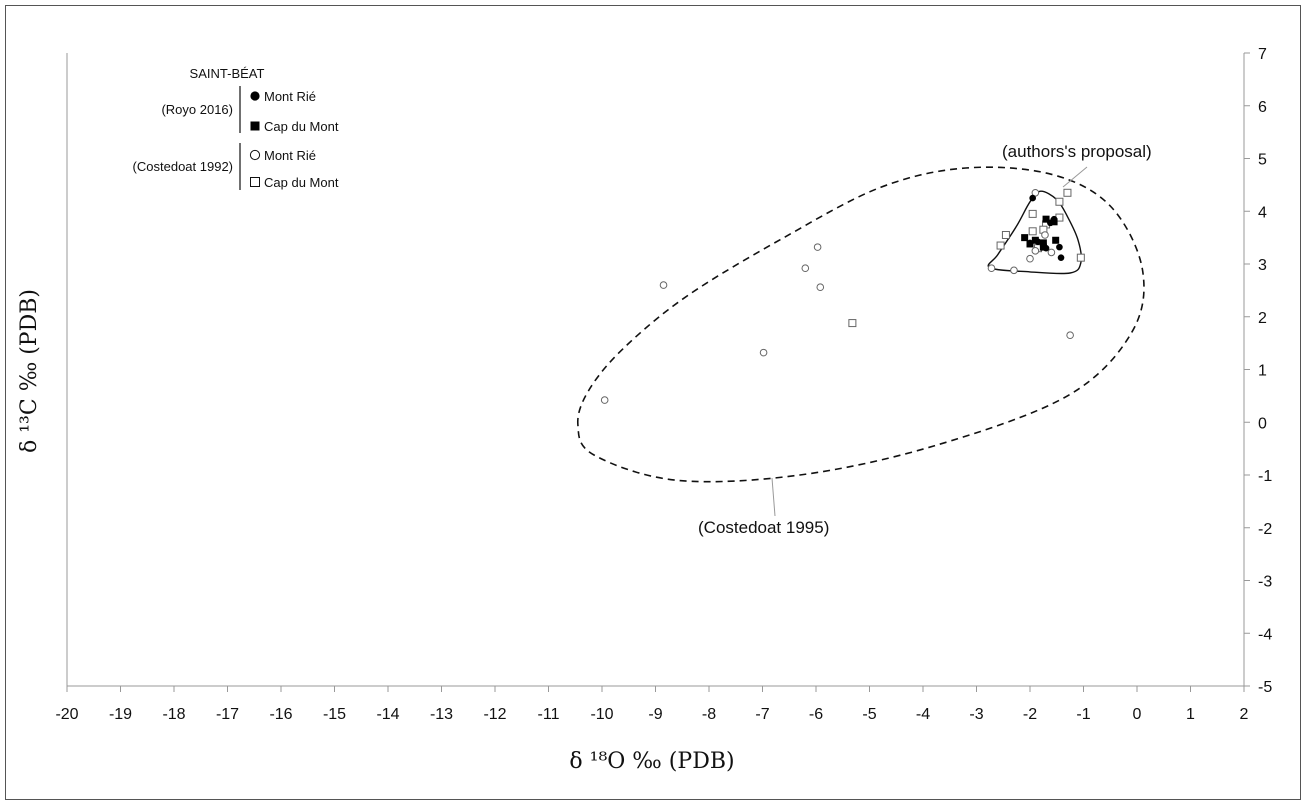 The image size is (1308, 807). I want to click on legend-open-square-icon, so click(255, 182).